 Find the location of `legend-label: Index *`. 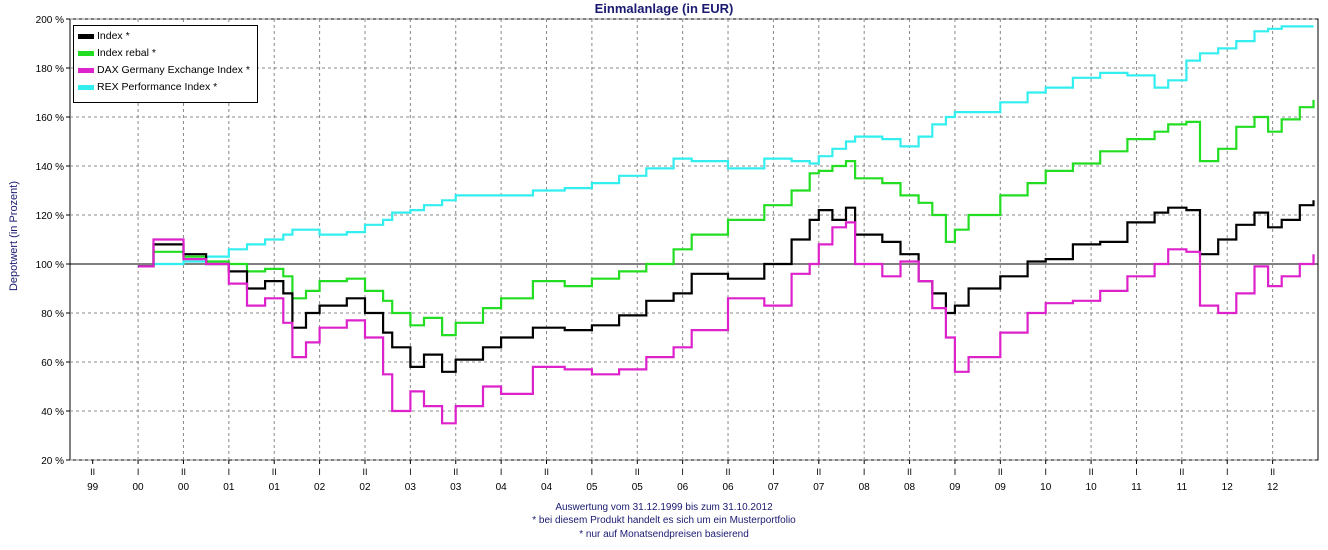

legend-label: Index * is located at coordinates (113, 36).